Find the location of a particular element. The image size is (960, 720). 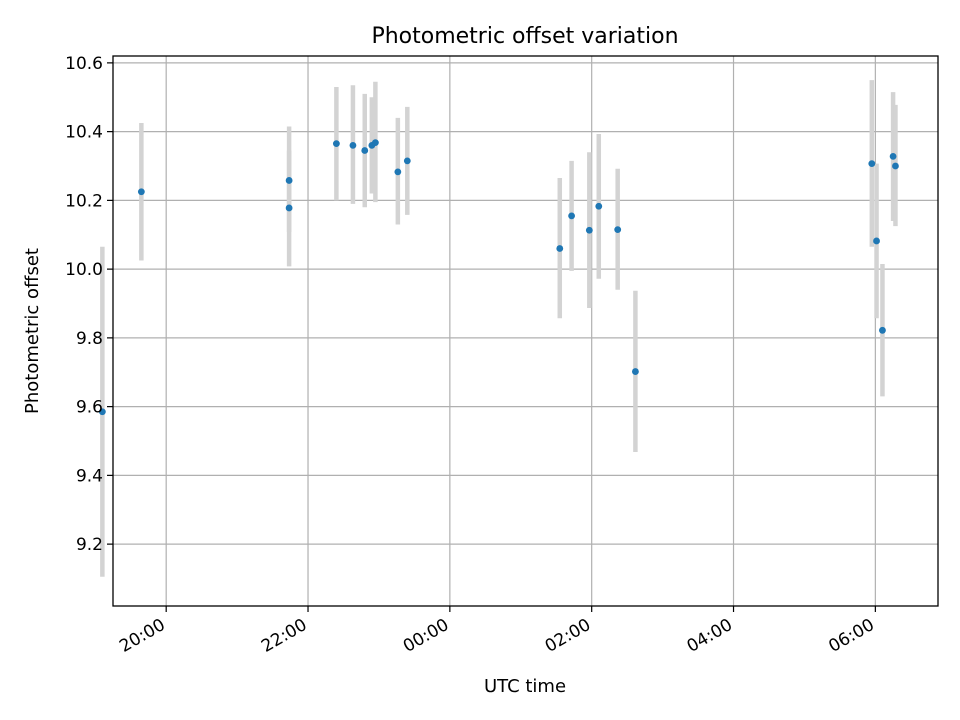

y-tick-label: 9.4 is located at coordinates (89, 476).